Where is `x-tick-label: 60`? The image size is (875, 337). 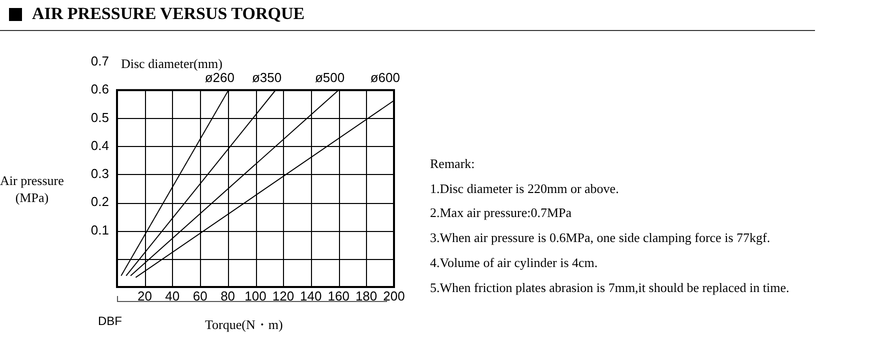
x-tick-label: 60 is located at coordinates (200, 296).